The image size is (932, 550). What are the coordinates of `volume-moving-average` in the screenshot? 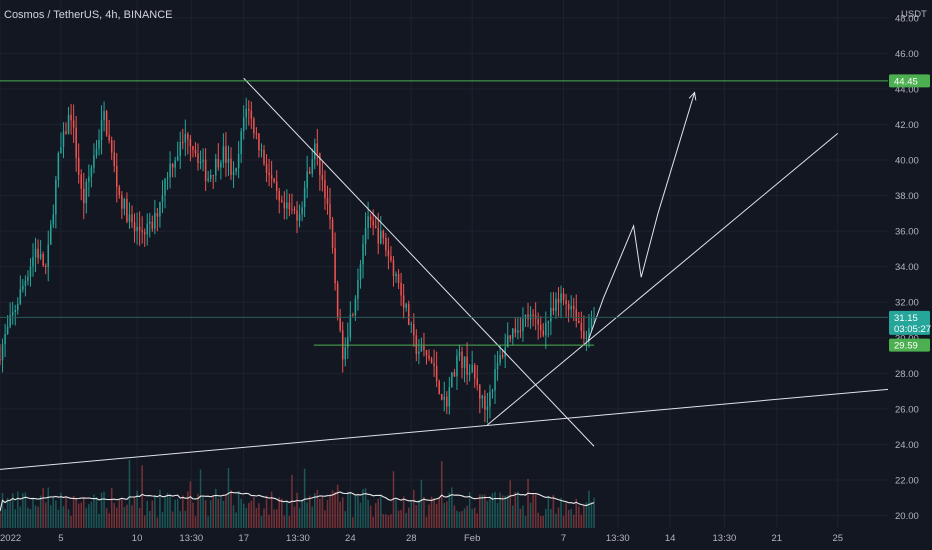 It's located at (297, 501).